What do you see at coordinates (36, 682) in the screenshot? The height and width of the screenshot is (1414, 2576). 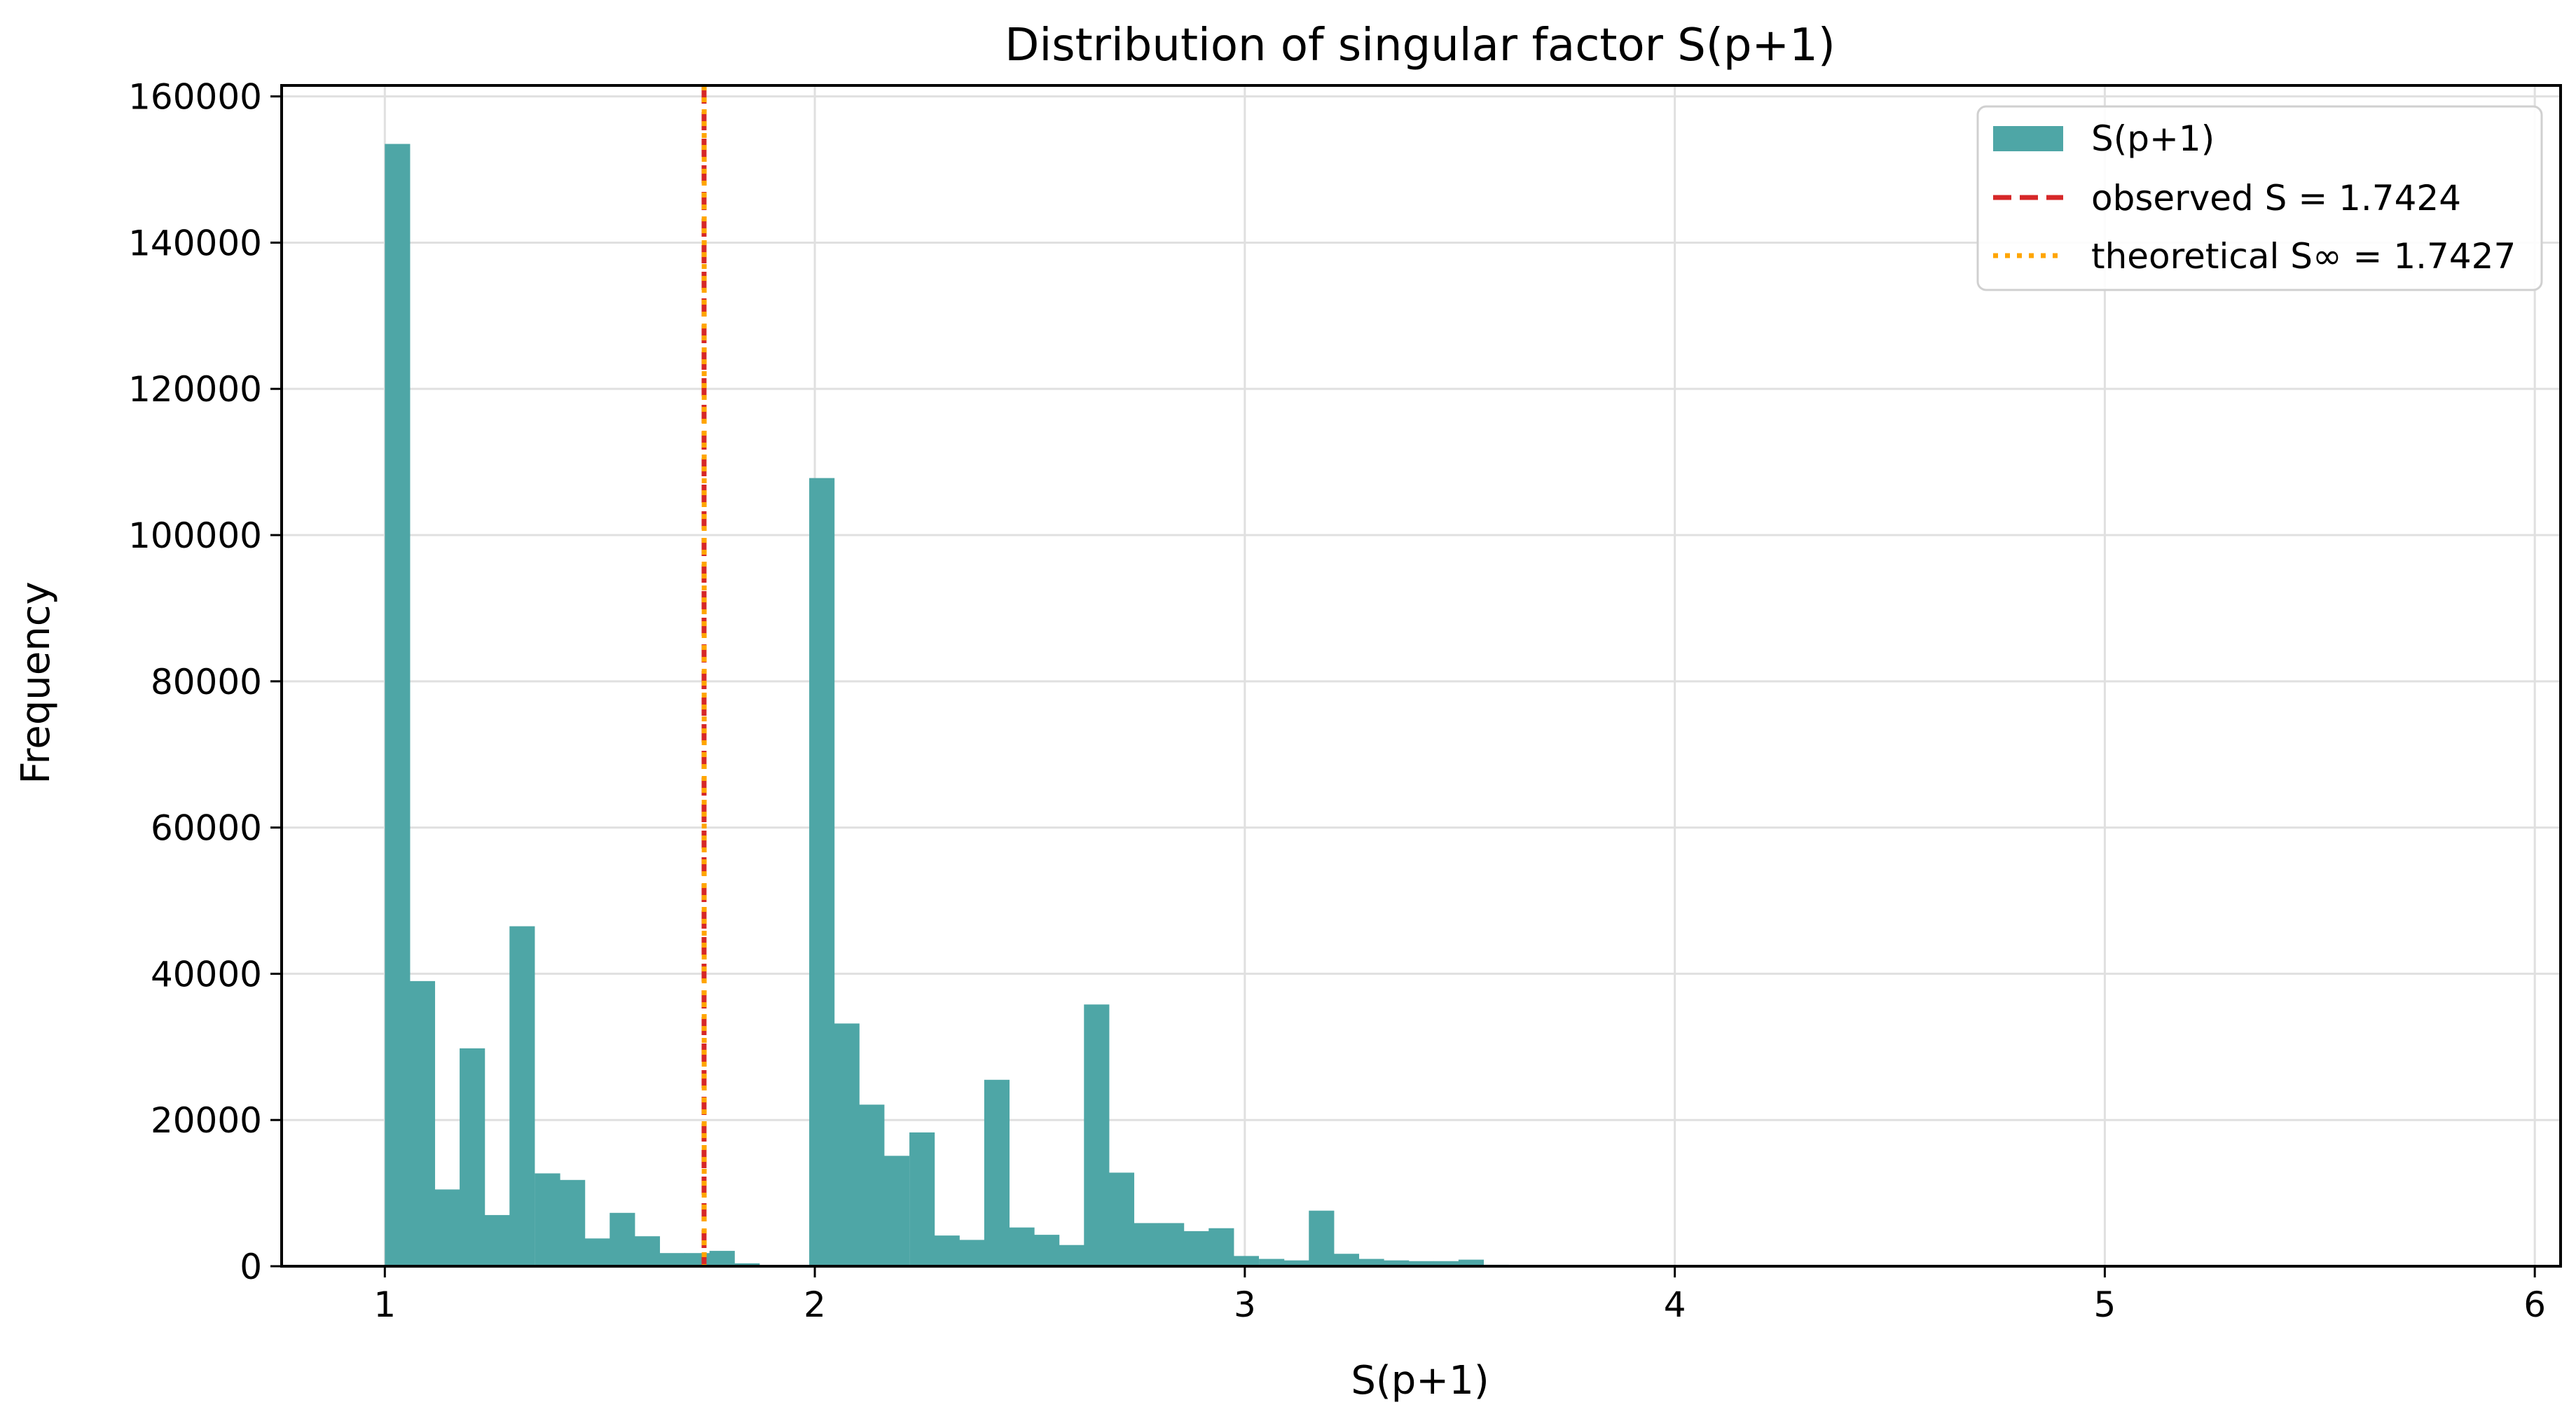 I see `y-axis-label: Frequency` at bounding box center [36, 682].